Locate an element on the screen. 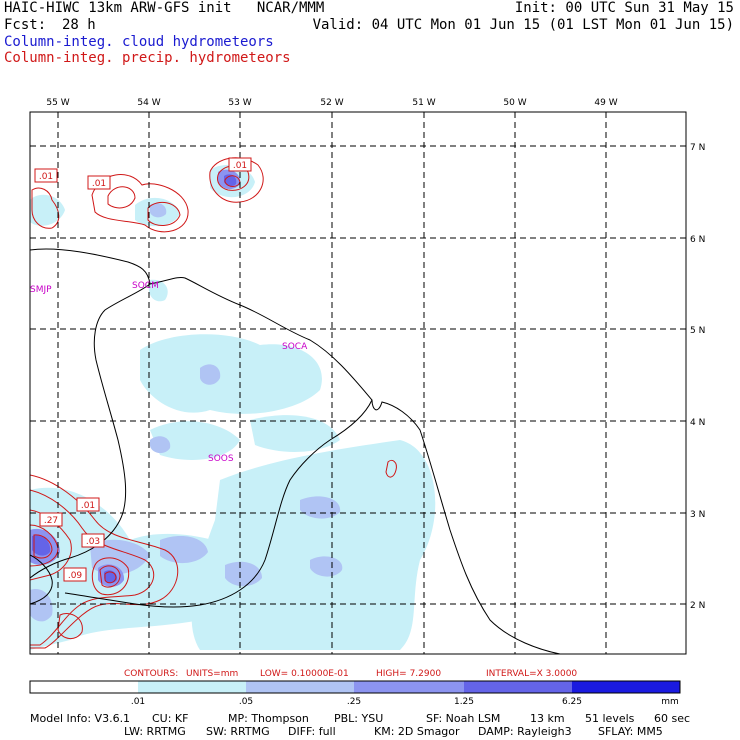 The image size is (740, 740). contour-label: .27 is located at coordinates (51, 521).